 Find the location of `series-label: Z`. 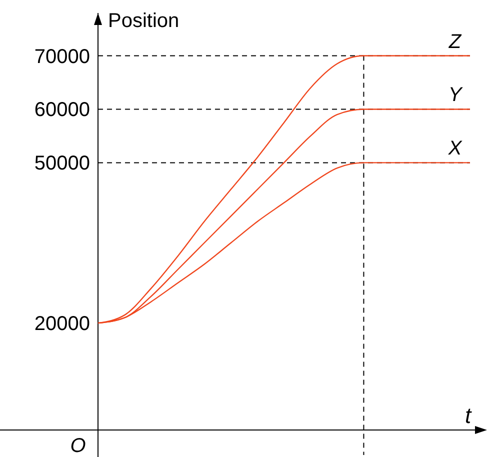

series-label: Z is located at coordinates (455, 41).